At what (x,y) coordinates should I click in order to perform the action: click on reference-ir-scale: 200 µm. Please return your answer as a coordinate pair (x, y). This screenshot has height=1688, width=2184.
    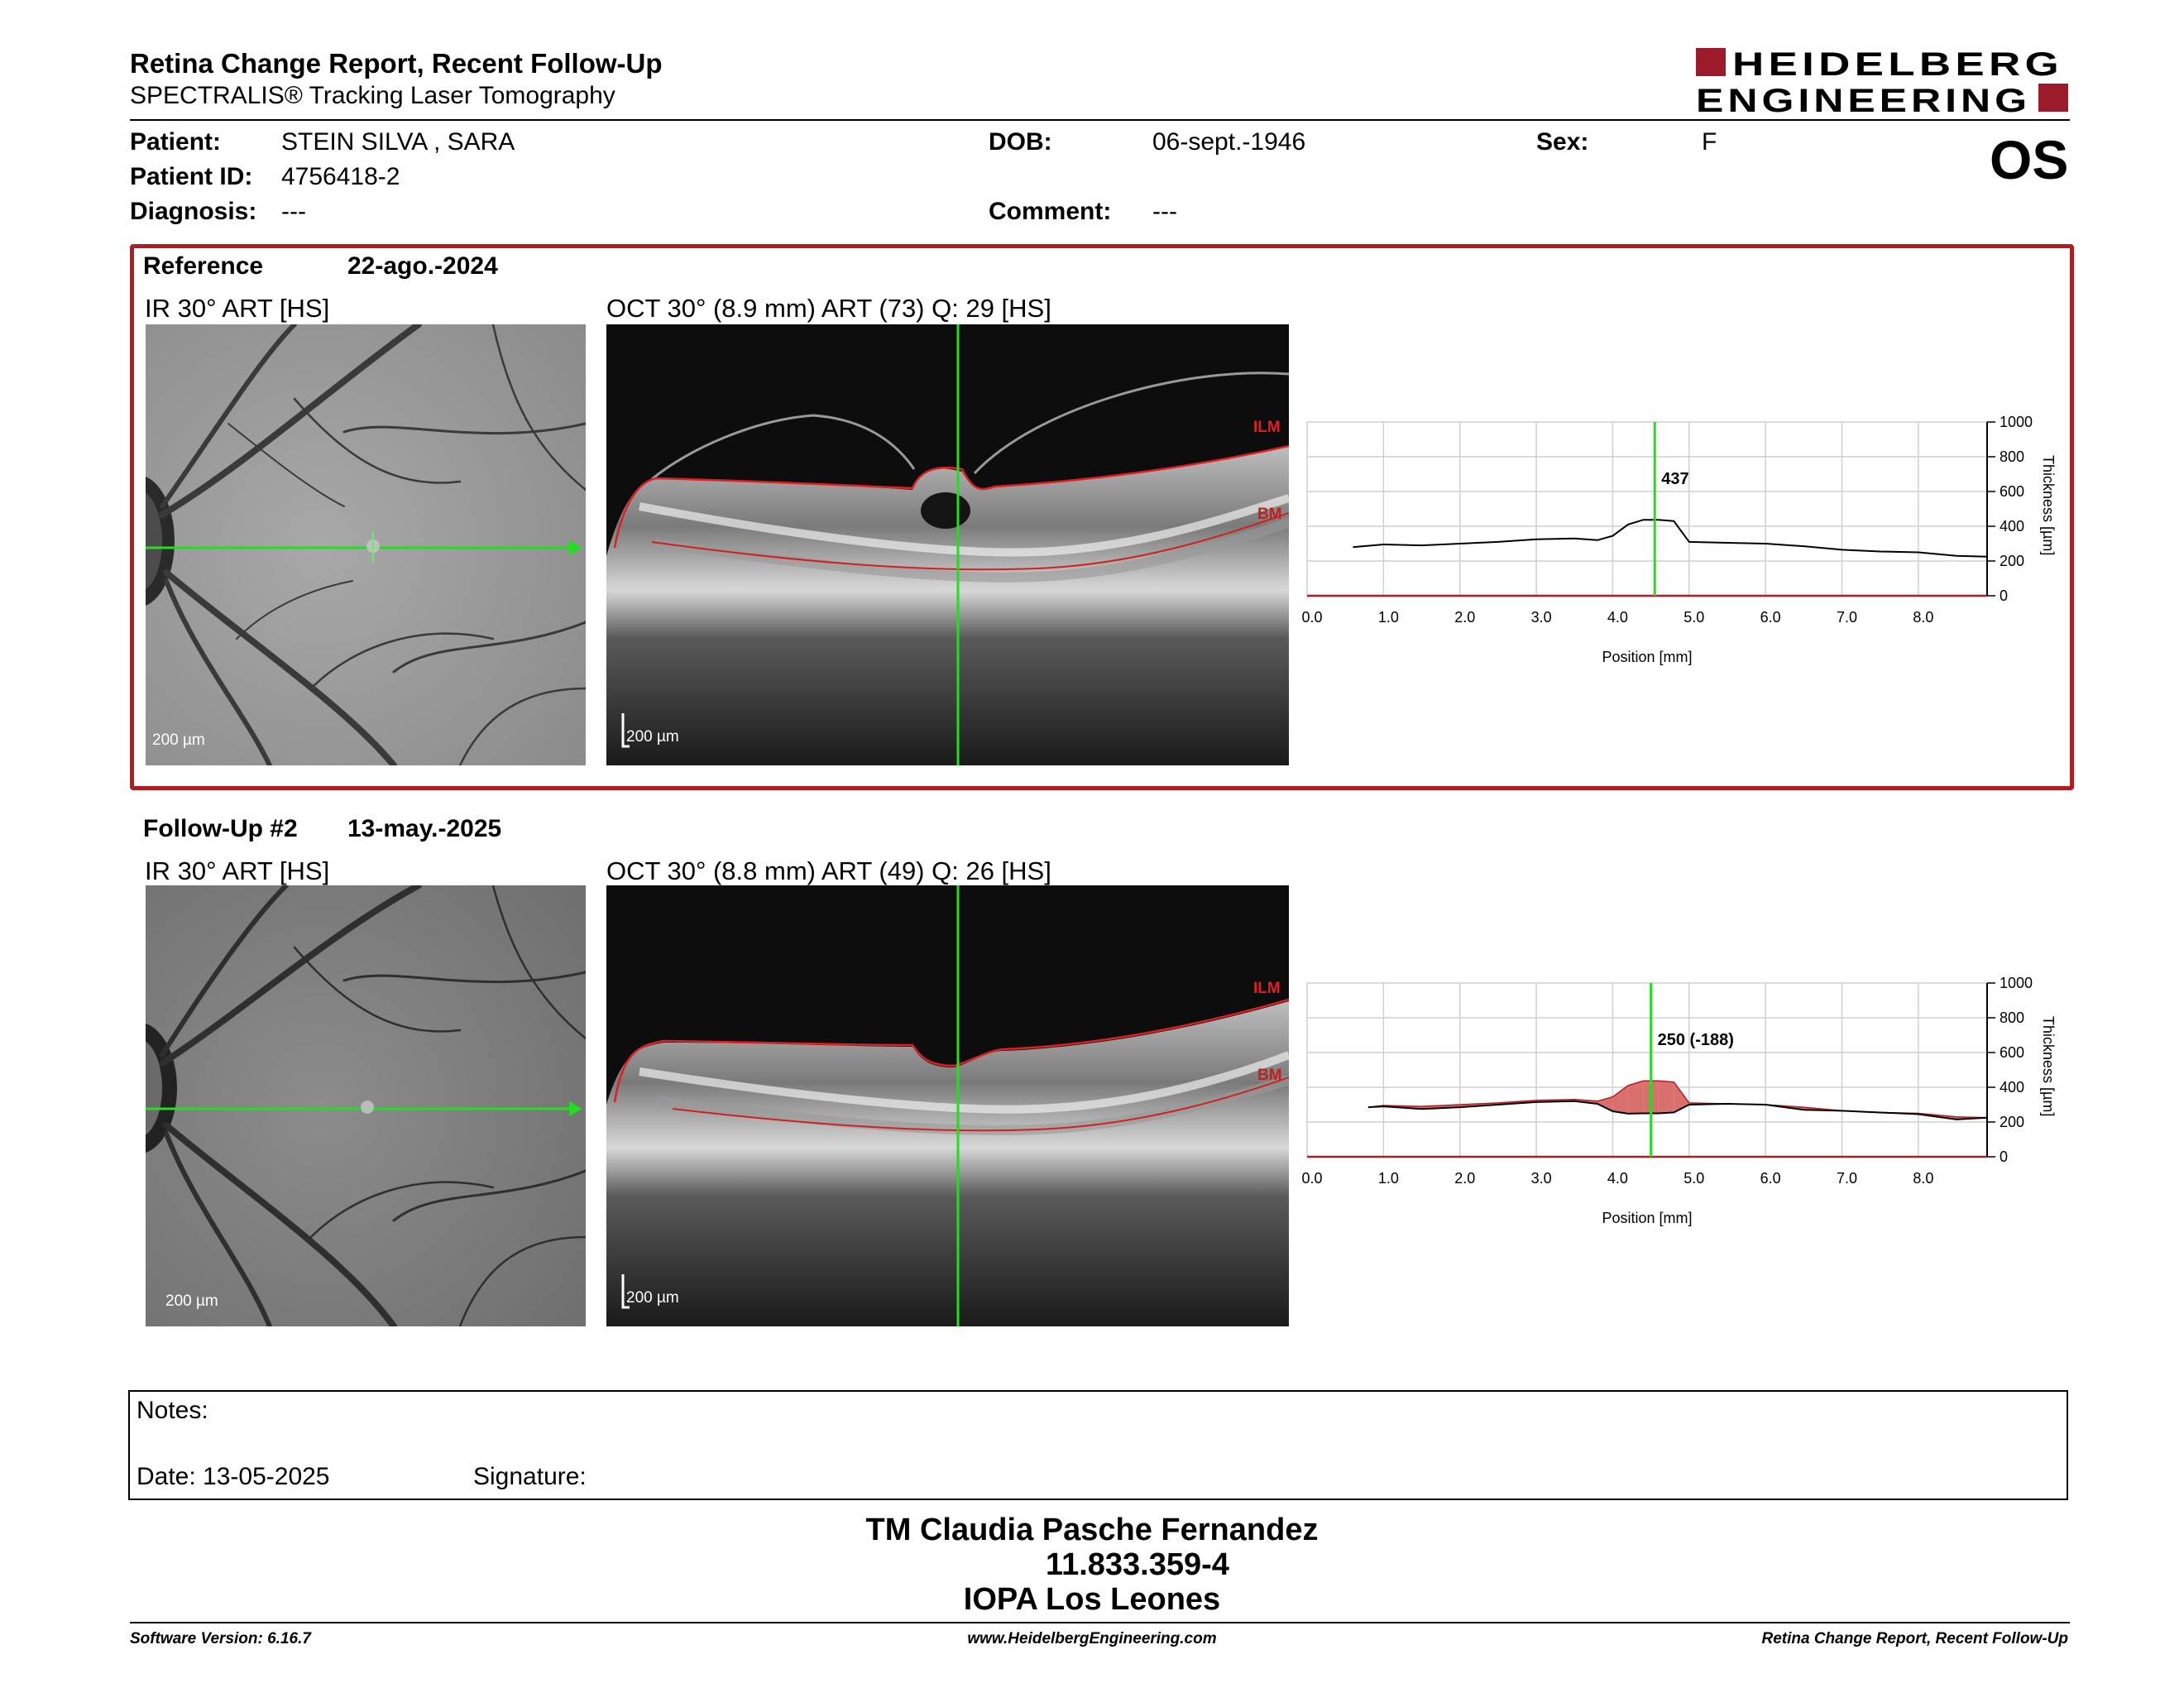
    Looking at the image, I should click on (178, 740).